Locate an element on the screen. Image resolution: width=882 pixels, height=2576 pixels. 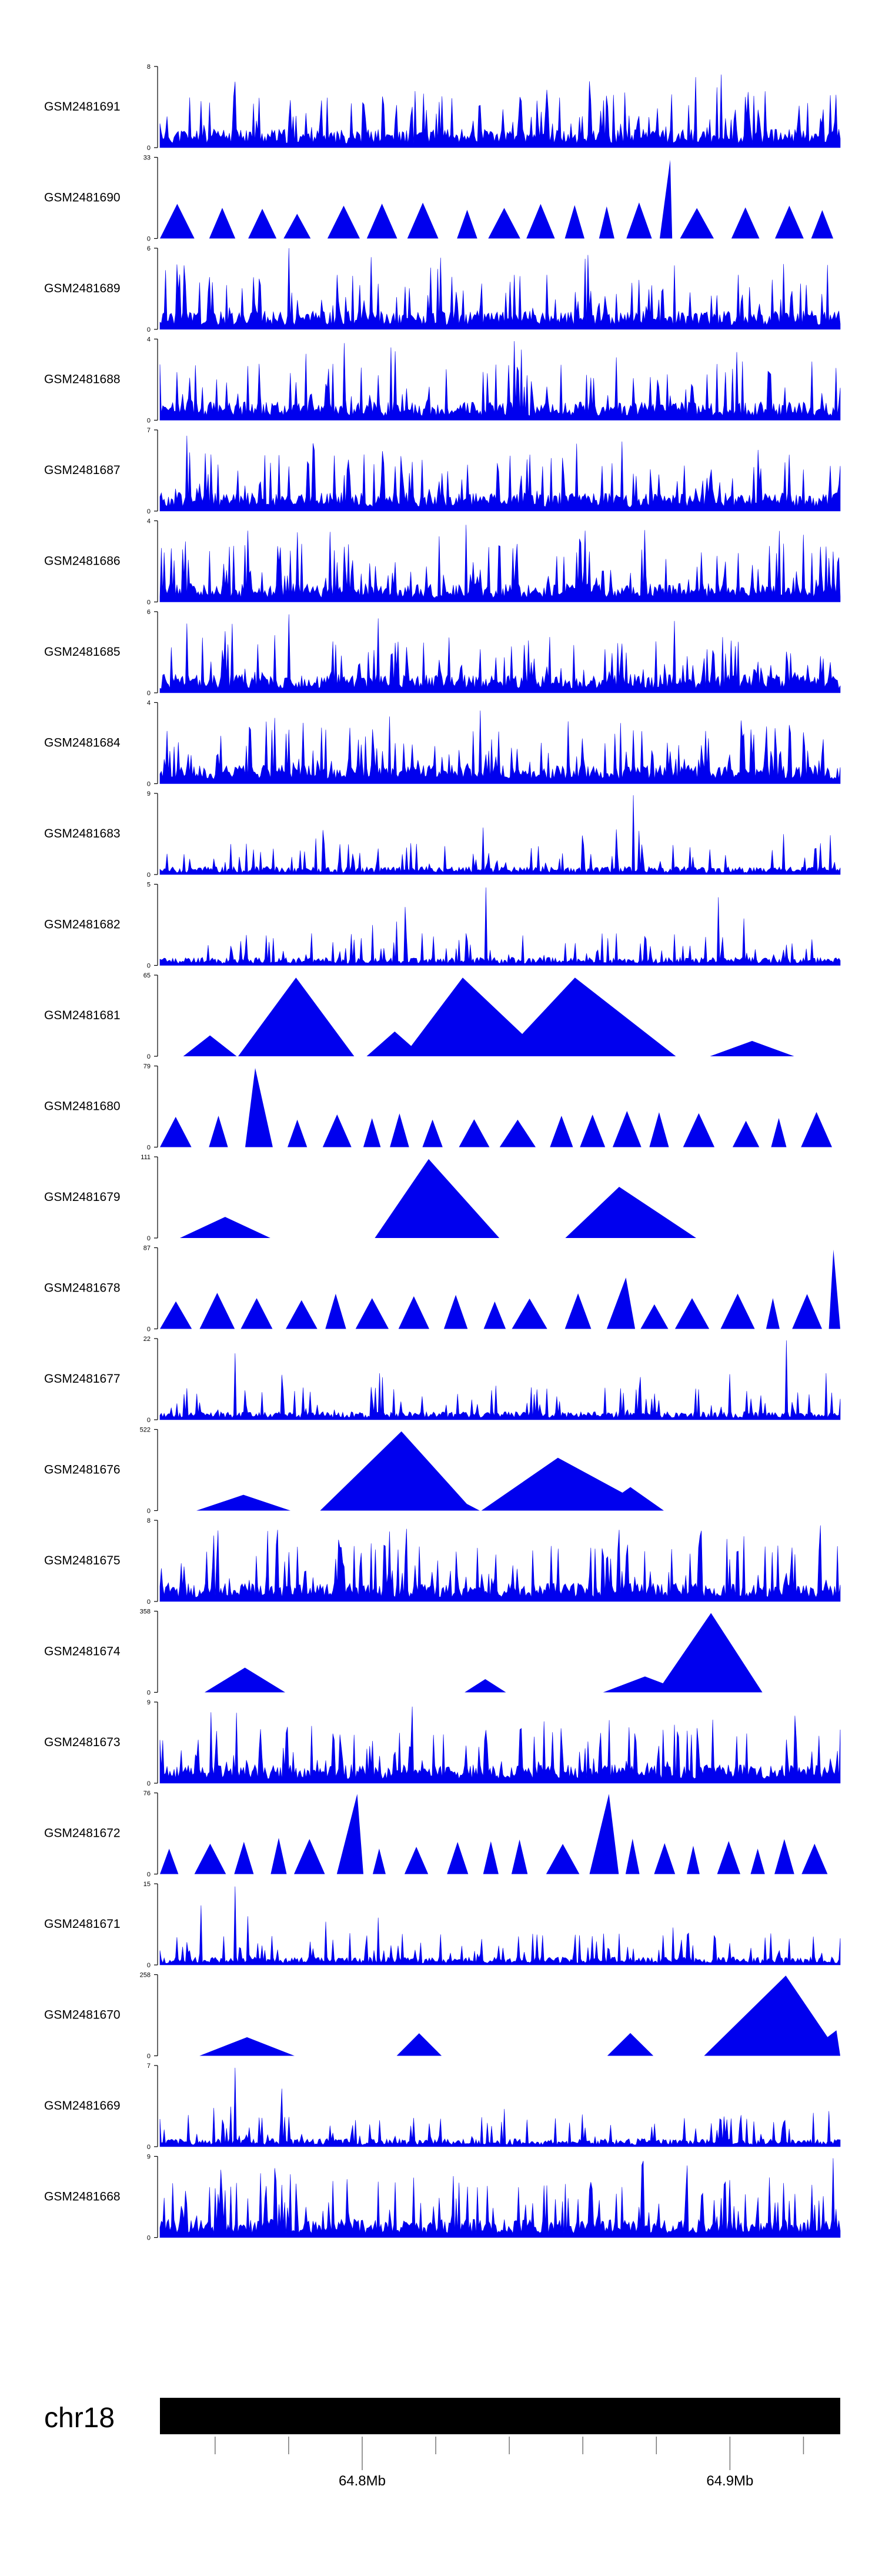
chromosome-label: chr18 is located at coordinates (79, 2418).